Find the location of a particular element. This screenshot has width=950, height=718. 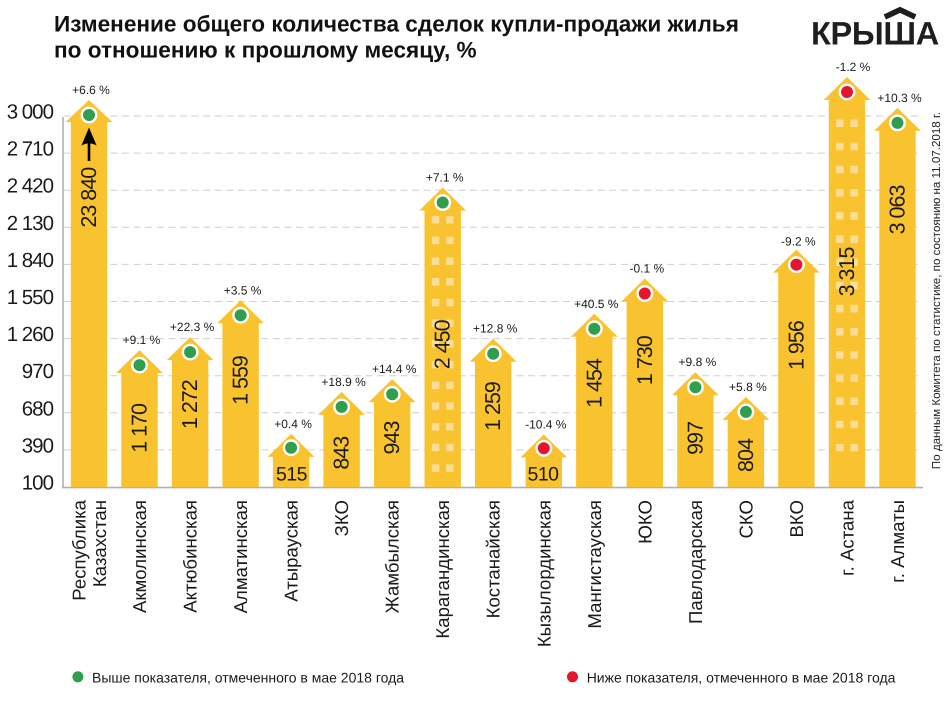

svg-text: +18.9 % is located at coordinates (343, 382).